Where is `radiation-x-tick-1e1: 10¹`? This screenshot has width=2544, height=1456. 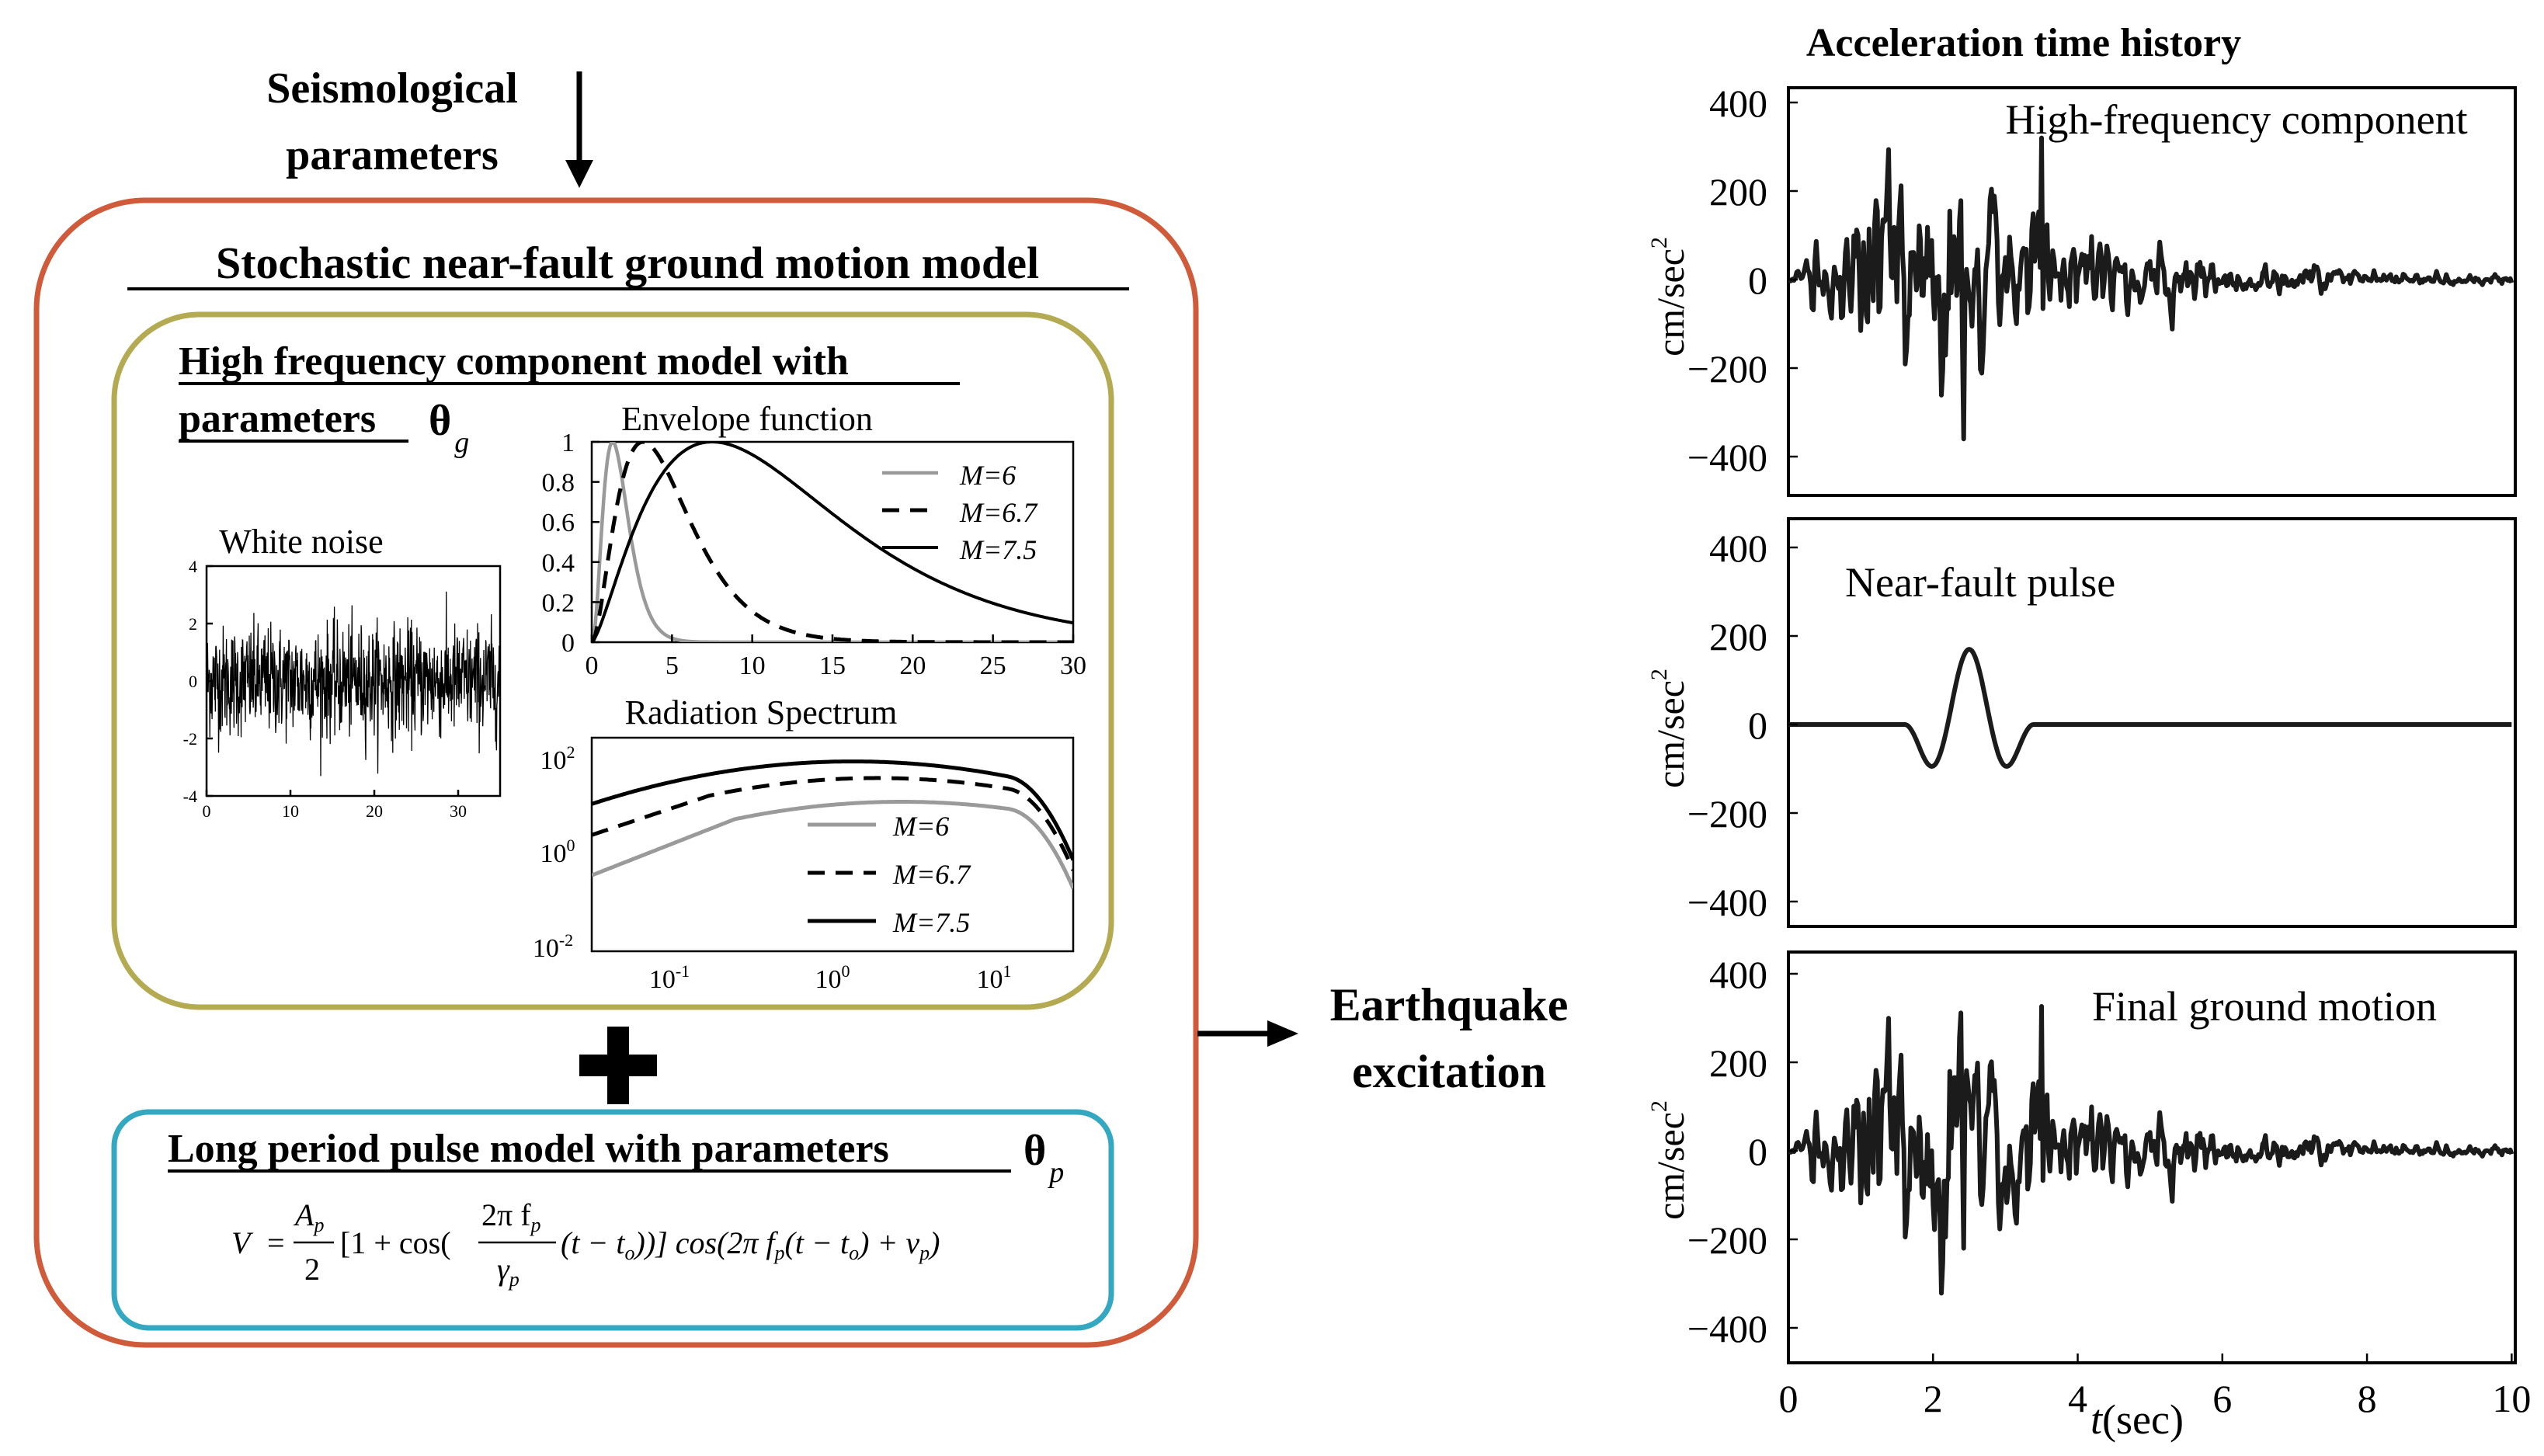
radiation-x-tick-1e1: 10¹ is located at coordinates (994, 978).